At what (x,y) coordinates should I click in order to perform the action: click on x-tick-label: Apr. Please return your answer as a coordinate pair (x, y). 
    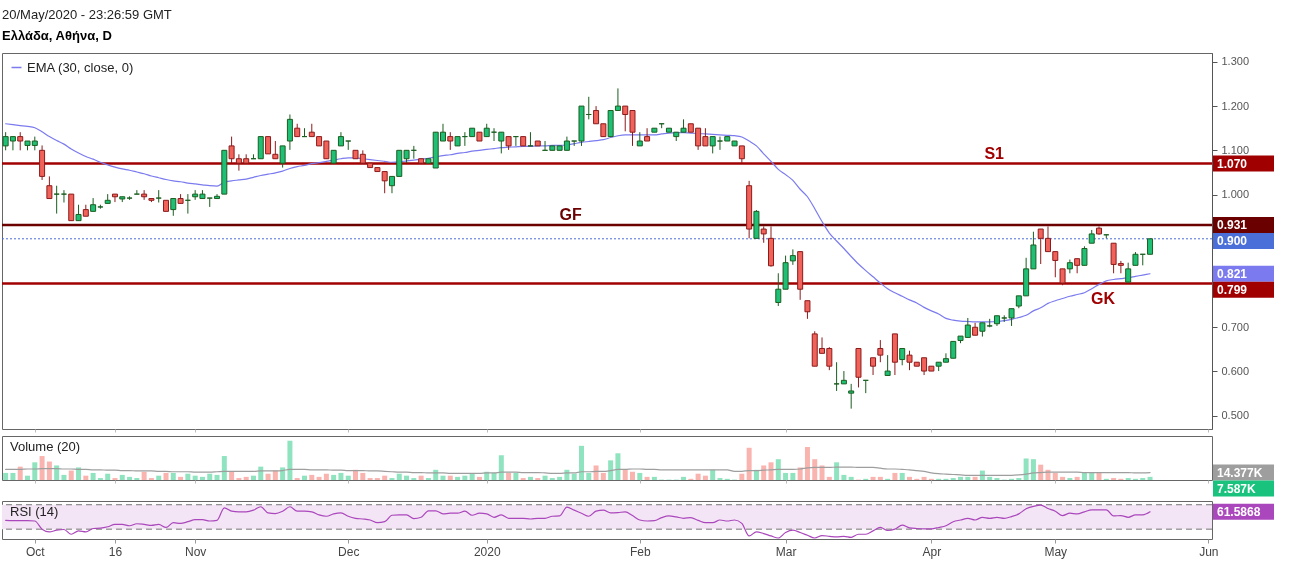
    Looking at the image, I should click on (932, 551).